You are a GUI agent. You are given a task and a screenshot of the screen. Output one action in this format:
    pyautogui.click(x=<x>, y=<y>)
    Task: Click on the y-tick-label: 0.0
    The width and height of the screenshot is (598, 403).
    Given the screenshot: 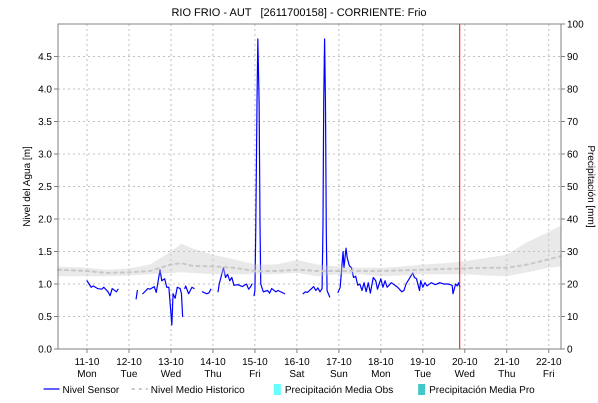 What is the action you would take?
    pyautogui.click(x=45, y=350)
    